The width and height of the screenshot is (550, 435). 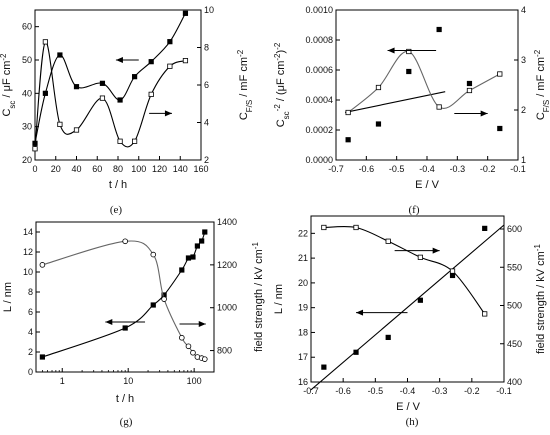 I want to click on y2-tick-label: 1200, so click(x=227, y=265).